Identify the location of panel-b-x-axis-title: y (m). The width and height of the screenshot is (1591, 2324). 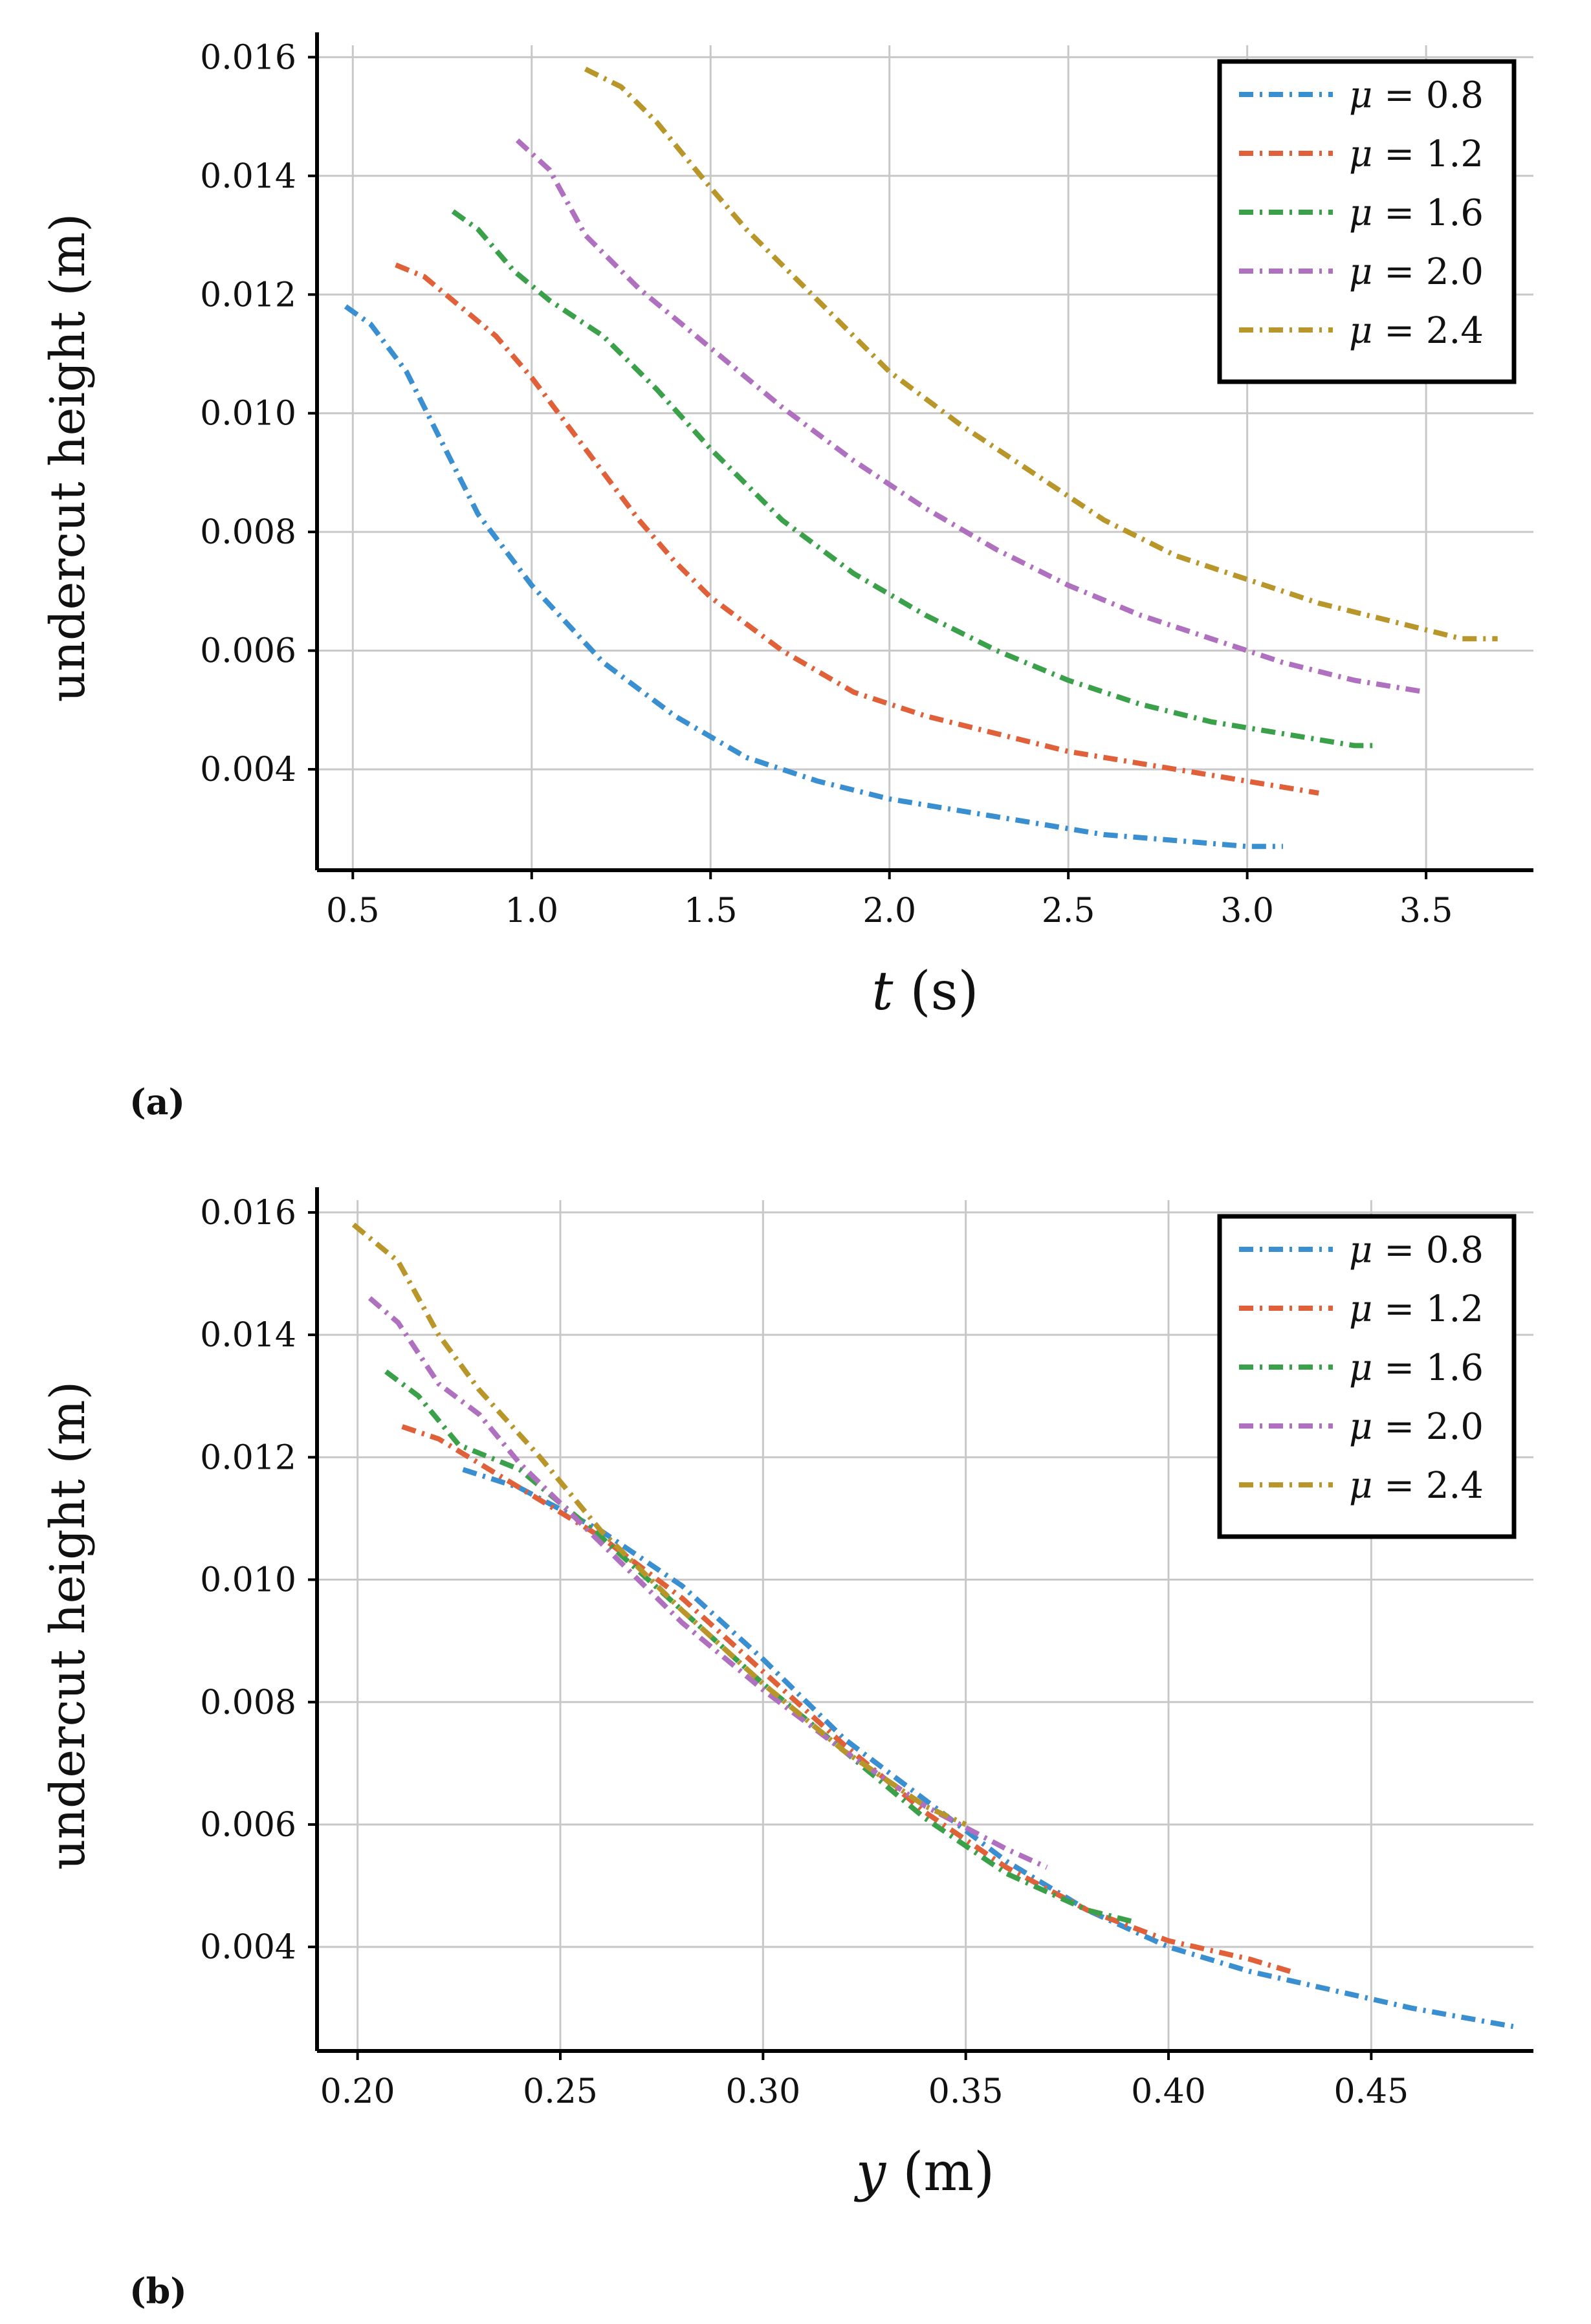
(923, 2173).